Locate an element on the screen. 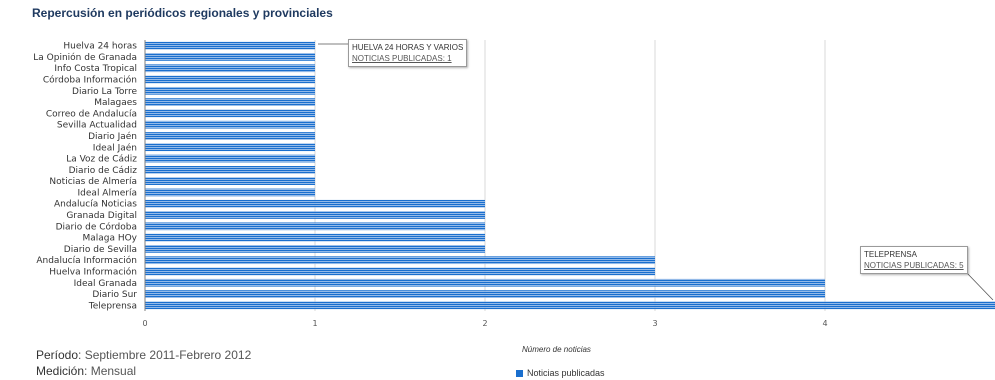 The image size is (995, 380). measurement-info: Medición: Mensual is located at coordinates (86, 371).